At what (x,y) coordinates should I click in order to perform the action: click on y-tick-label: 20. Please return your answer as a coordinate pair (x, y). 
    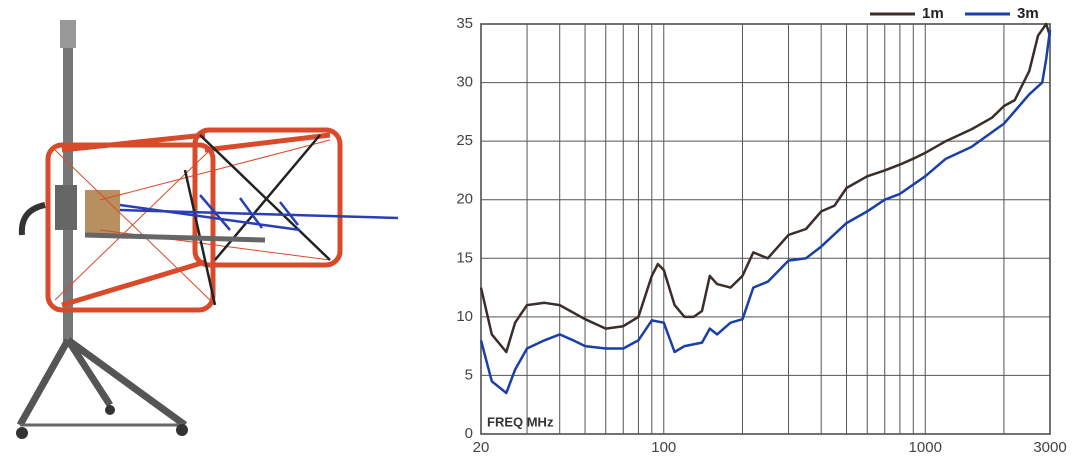
    Looking at the image, I should click on (464, 199).